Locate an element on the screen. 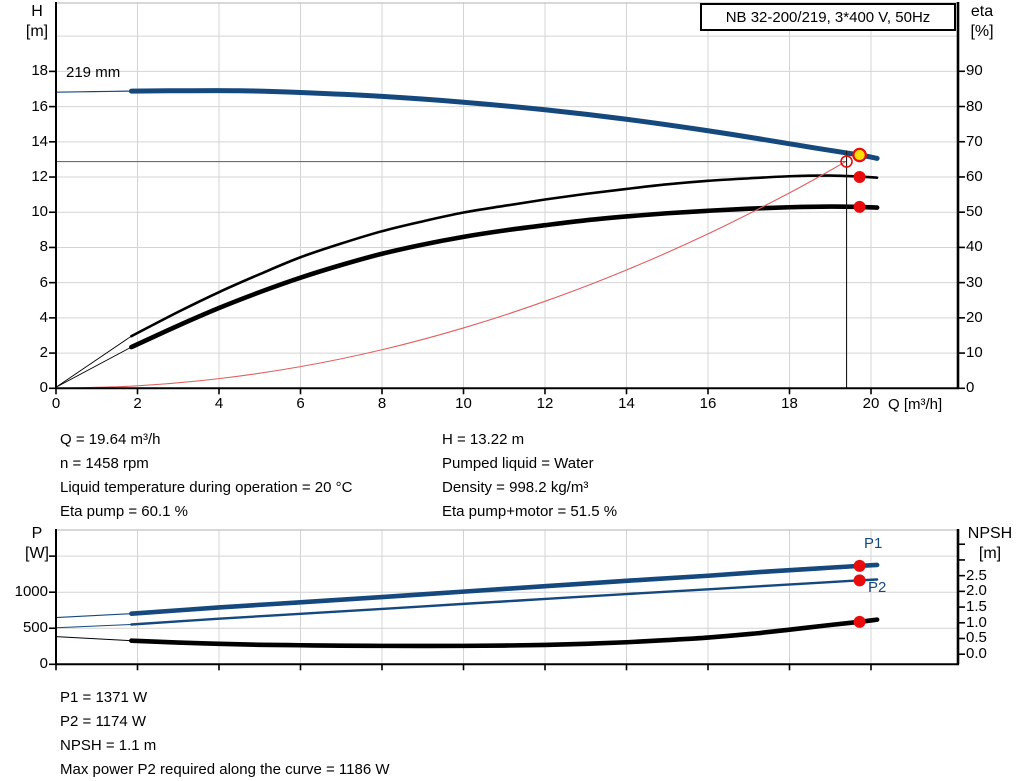  x-axis-tick-label: 16 is located at coordinates (708, 404).